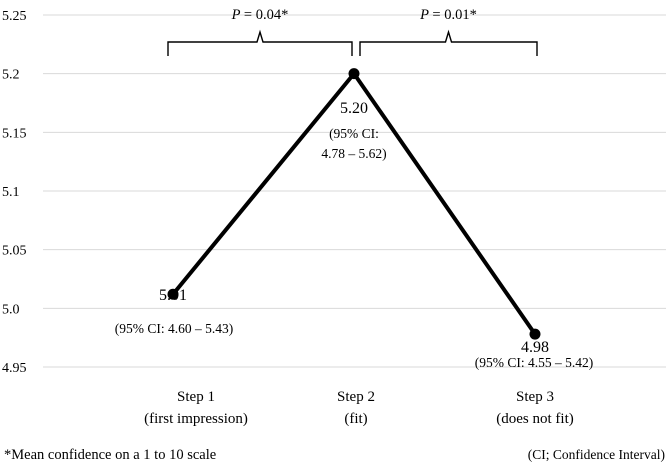  Describe the element at coordinates (354, 108) in the screenshot. I see `value-label-2: 5.20` at that location.